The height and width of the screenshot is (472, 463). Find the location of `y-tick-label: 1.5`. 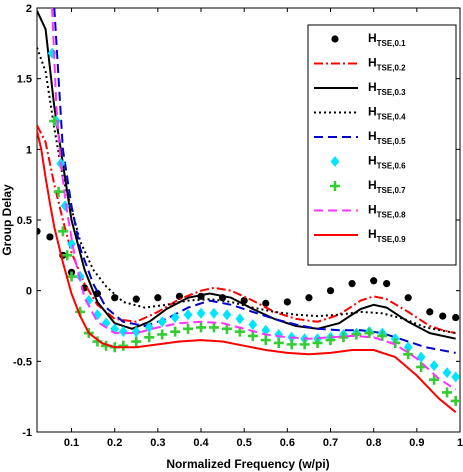

y-tick-label: 1.5 is located at coordinates (24, 80).